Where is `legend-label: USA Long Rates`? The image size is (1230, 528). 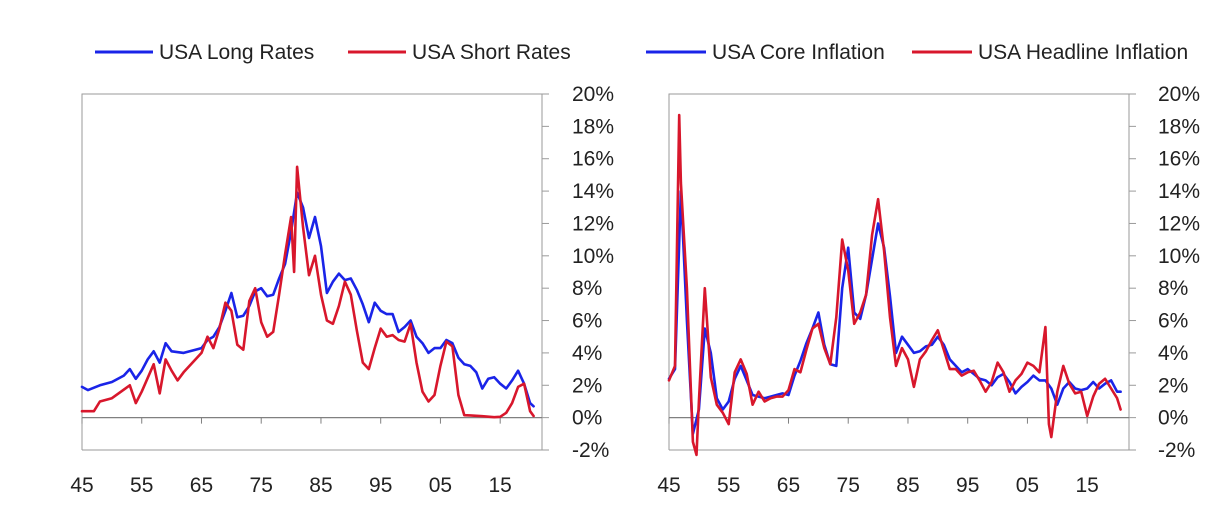
legend-label: USA Long Rates is located at coordinates (236, 52).